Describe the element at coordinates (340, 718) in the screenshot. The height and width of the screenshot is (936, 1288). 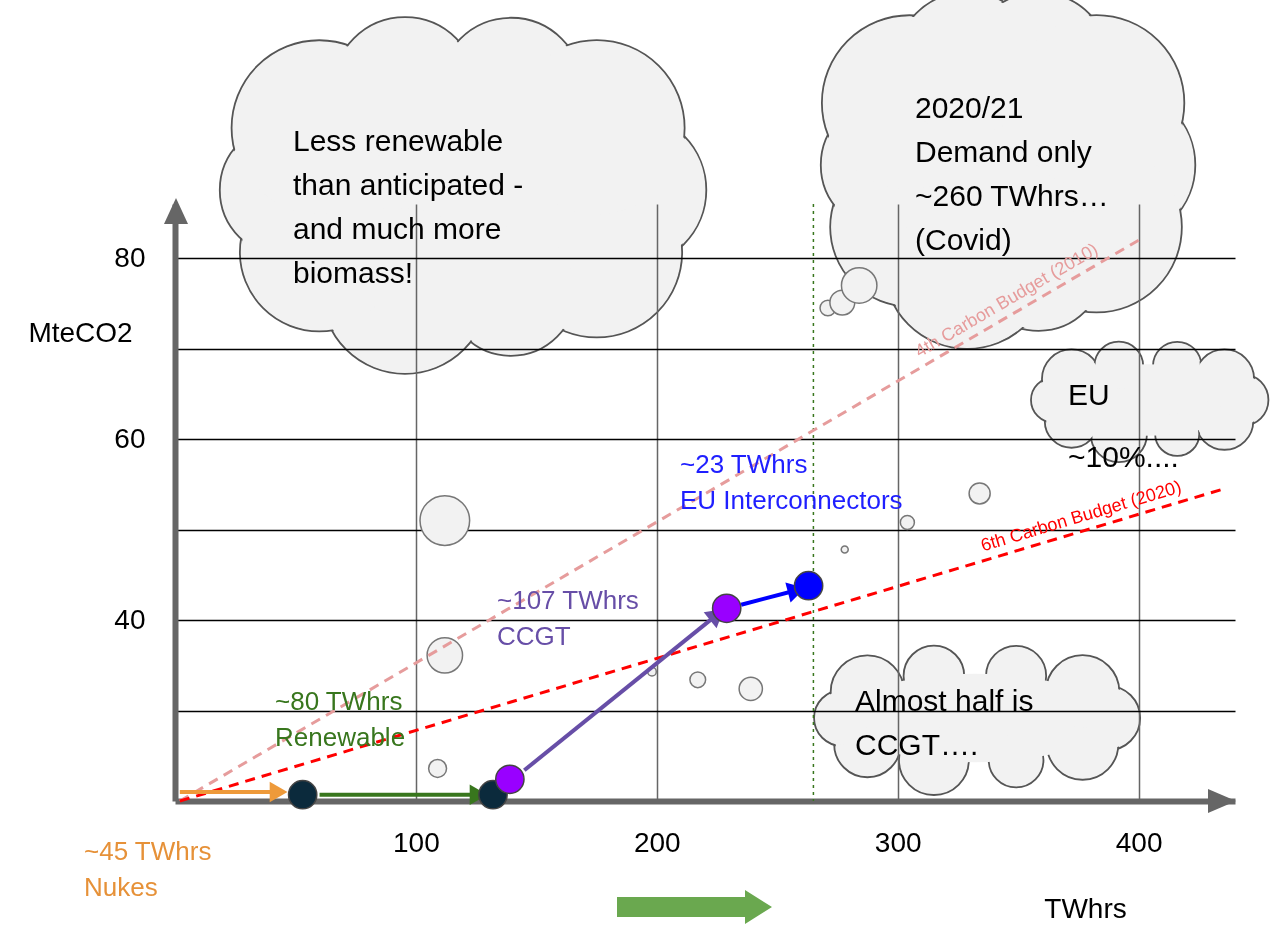
I see `annotation: ~80 TWhrs Renewable` at that location.